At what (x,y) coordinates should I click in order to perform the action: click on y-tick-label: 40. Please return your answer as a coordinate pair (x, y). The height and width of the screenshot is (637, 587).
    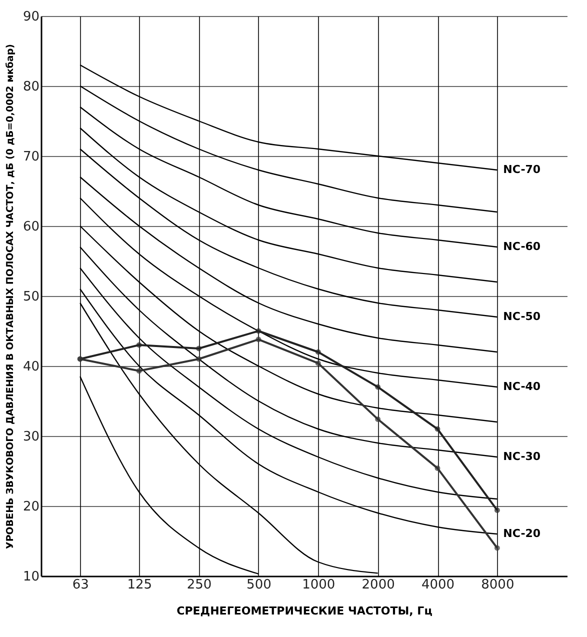
    Looking at the image, I should click on (31, 367).